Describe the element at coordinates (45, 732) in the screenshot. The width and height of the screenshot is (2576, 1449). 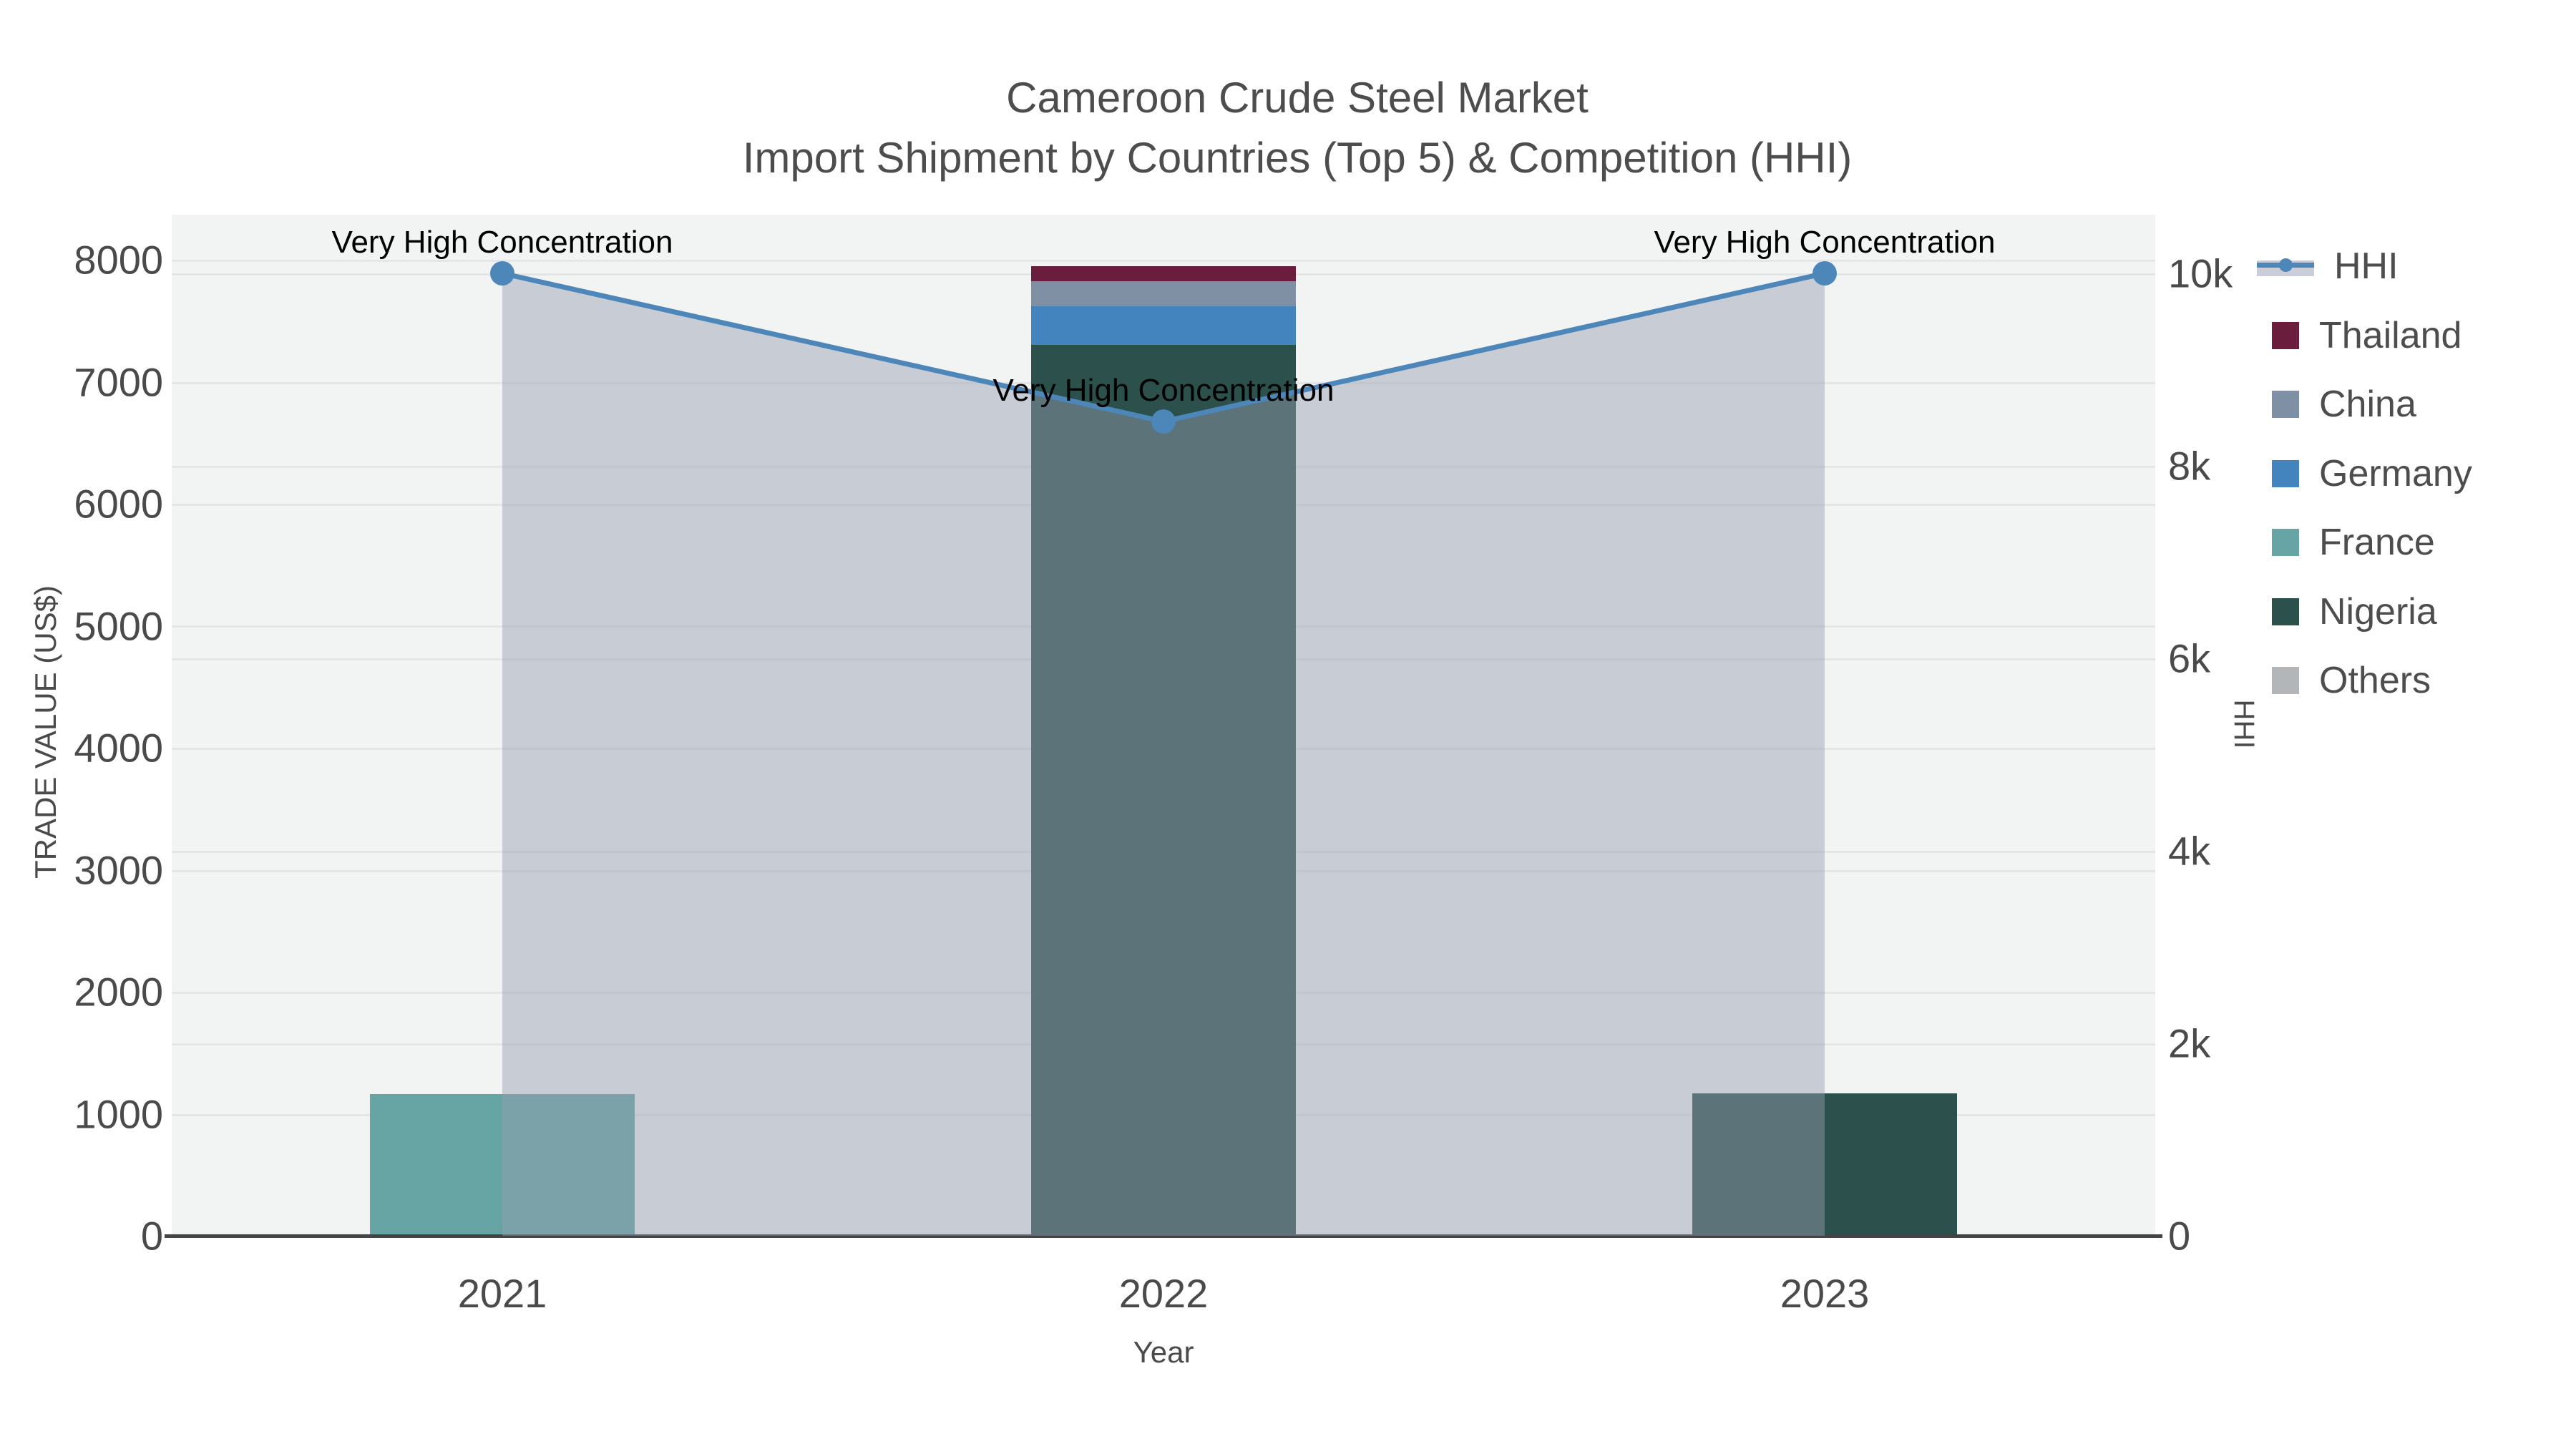
I see `left-axis-title: TRADE VALUE (US$)` at that location.